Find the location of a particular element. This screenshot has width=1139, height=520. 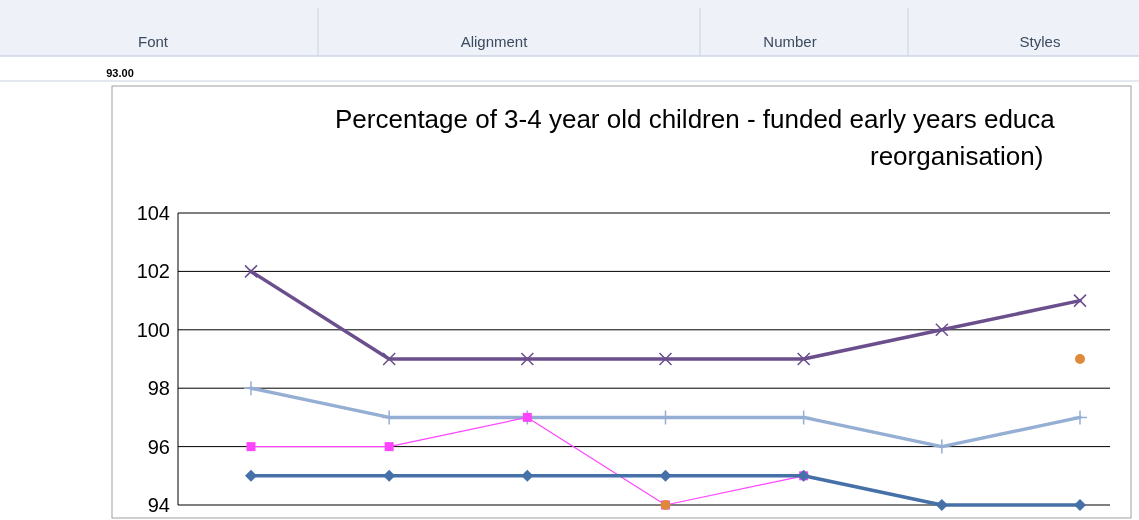

y-tick-label: 102 is located at coordinates (153, 271).